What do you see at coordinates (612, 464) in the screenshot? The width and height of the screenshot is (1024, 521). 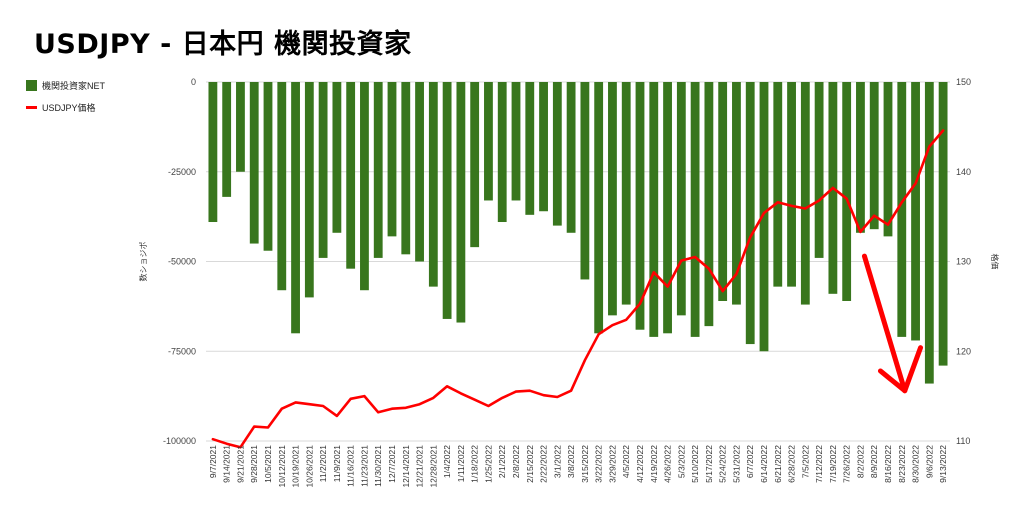 I see `x-tick-label: 3/29/2022` at bounding box center [612, 464].